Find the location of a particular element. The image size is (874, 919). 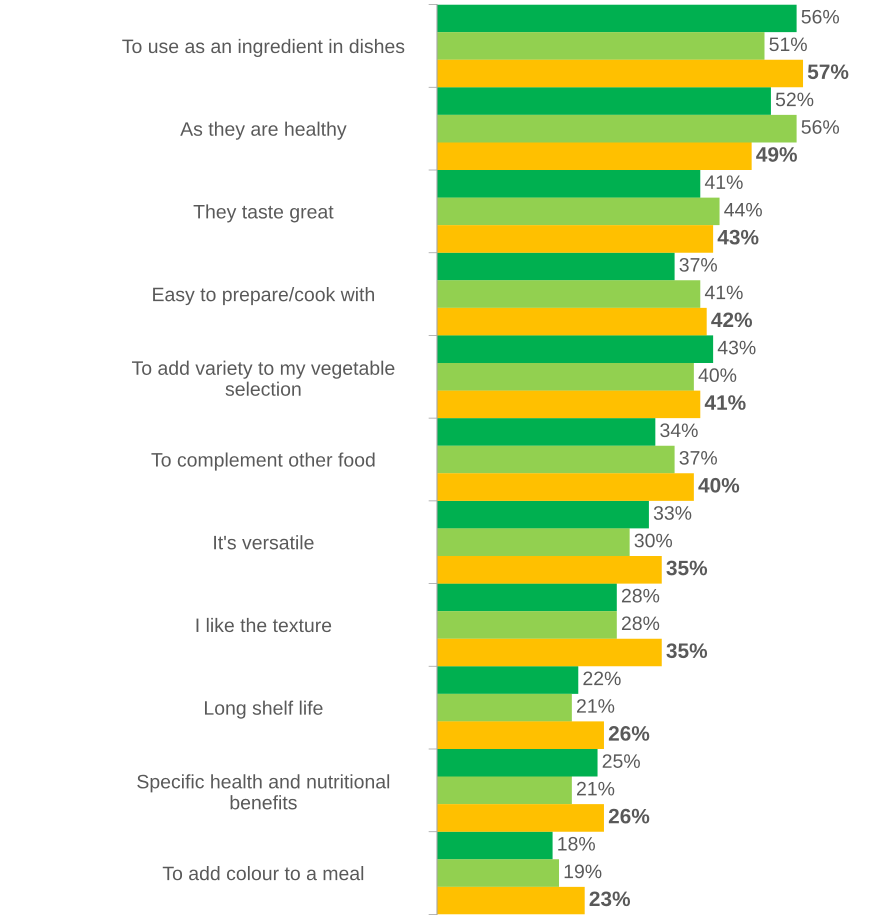

y-tick-label: I like the texture is located at coordinates (264, 625).